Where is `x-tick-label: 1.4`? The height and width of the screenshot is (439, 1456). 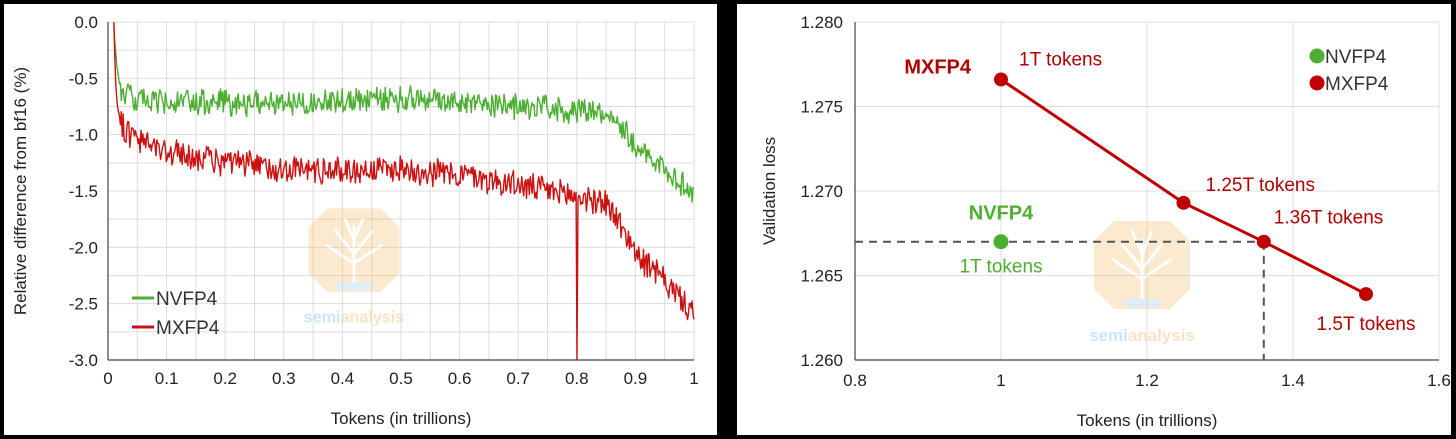 x-tick-label: 1.4 is located at coordinates (1293, 380).